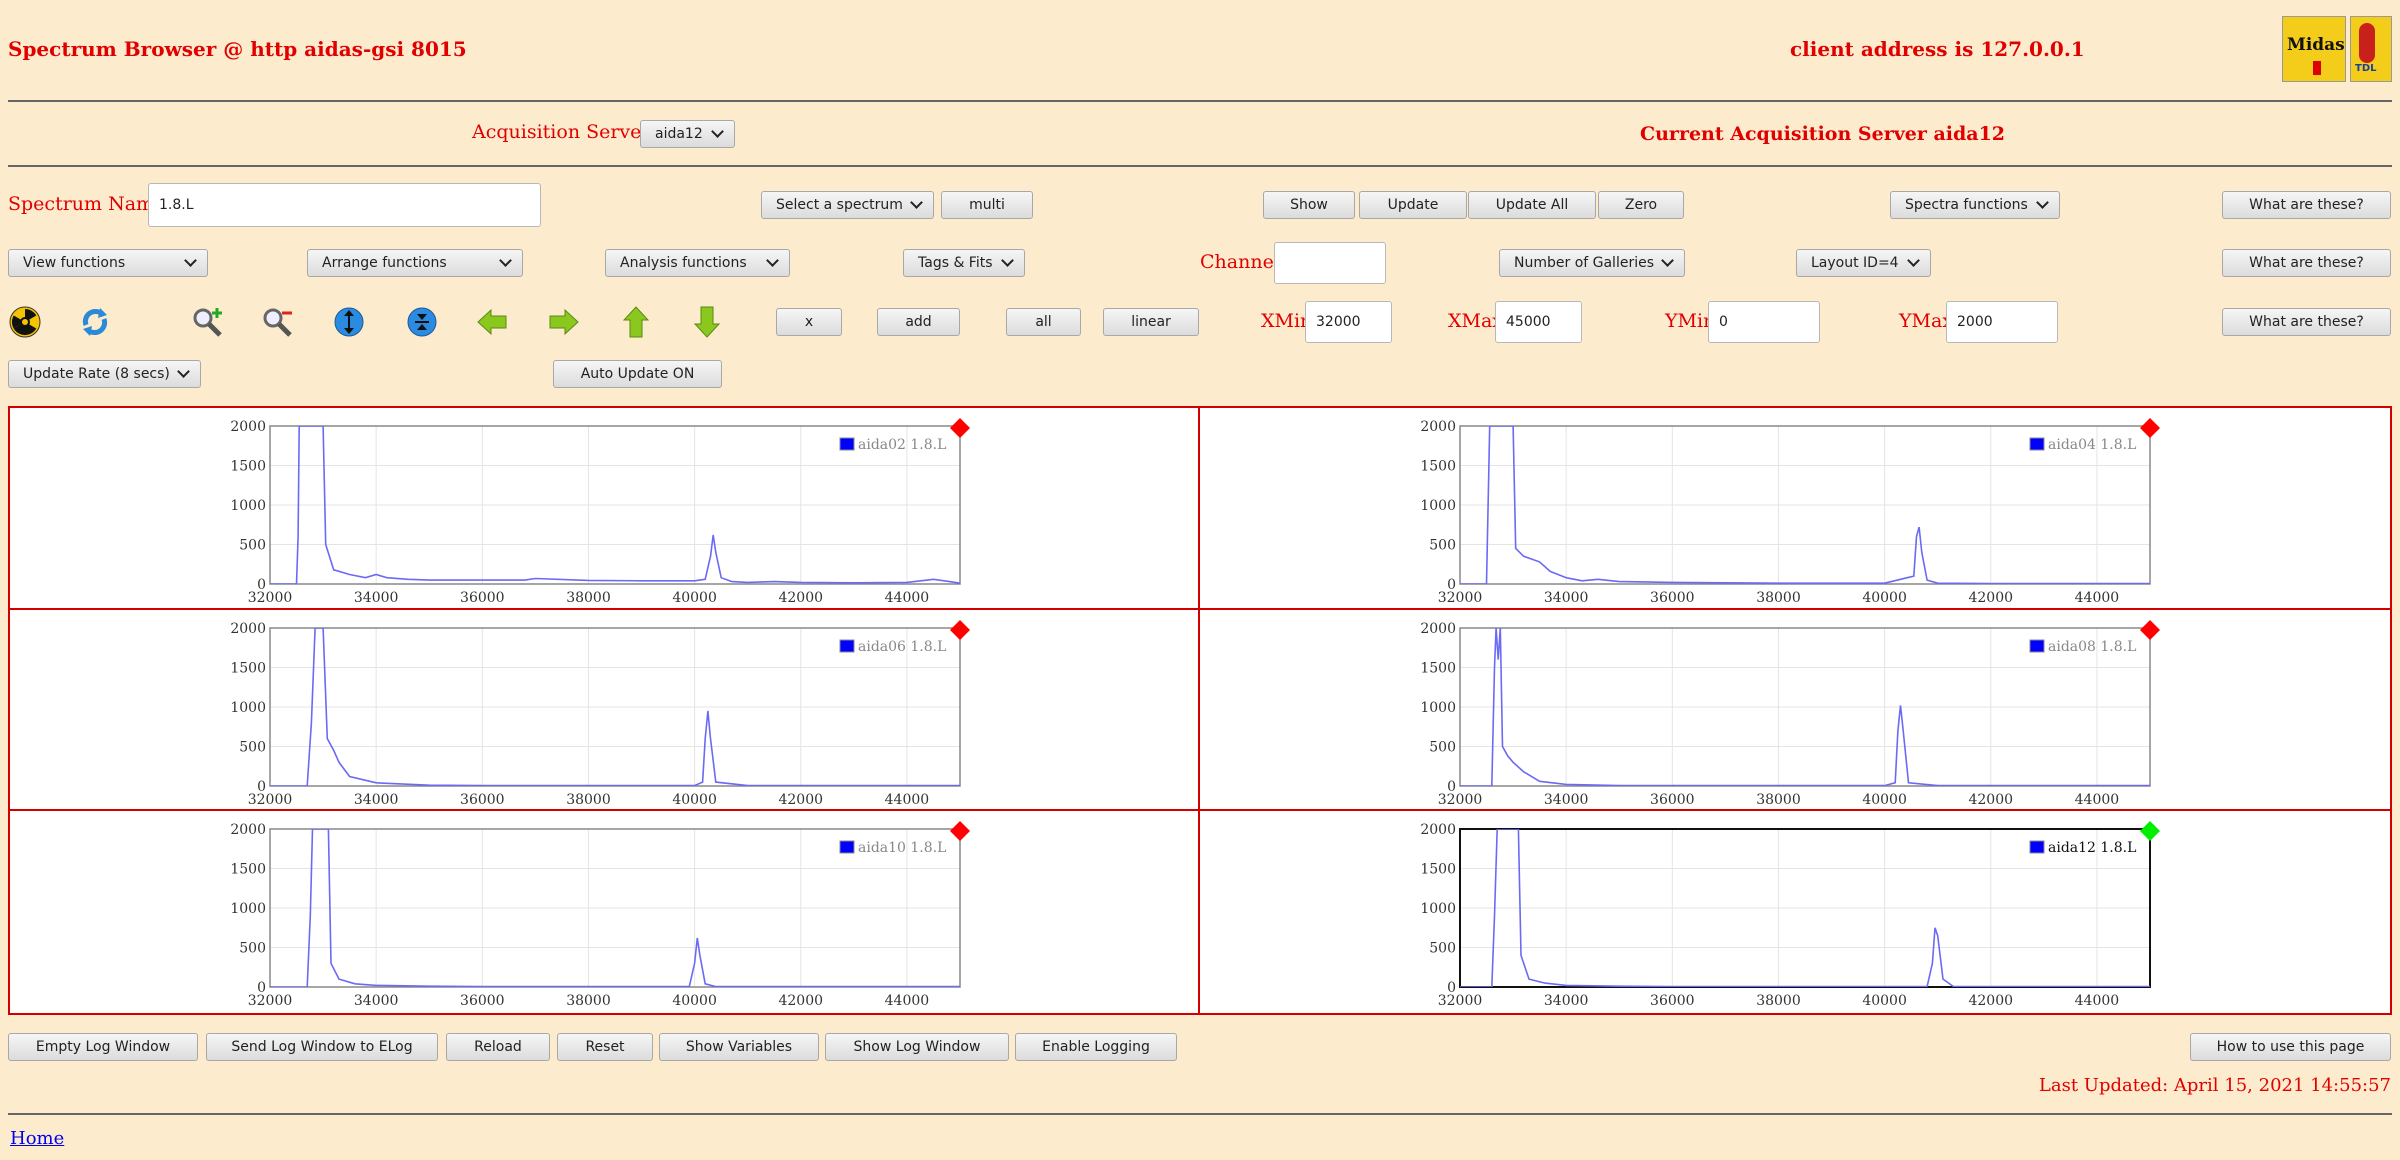  Describe the element at coordinates (847, 205) in the screenshot. I see `select-spectrum-dropdown: Select a spectrum` at that location.